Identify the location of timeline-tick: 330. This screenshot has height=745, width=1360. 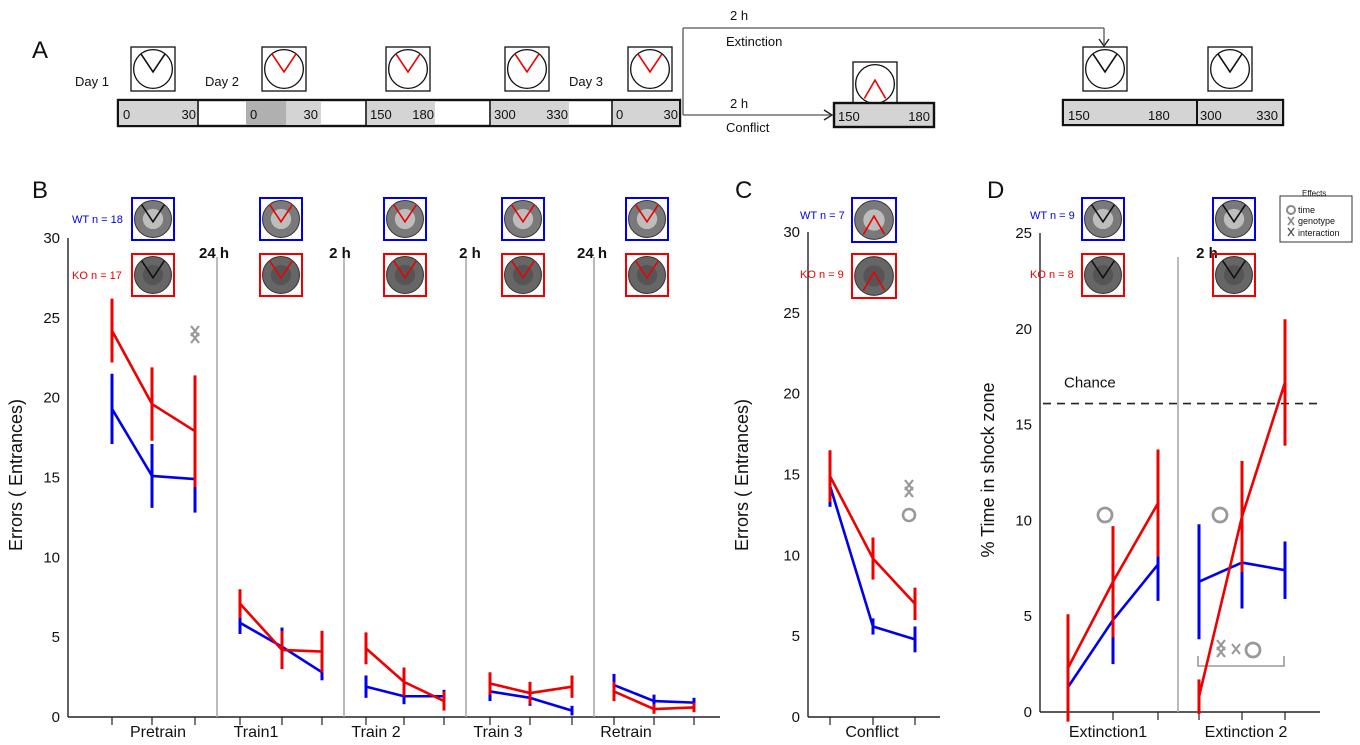
(557, 114).